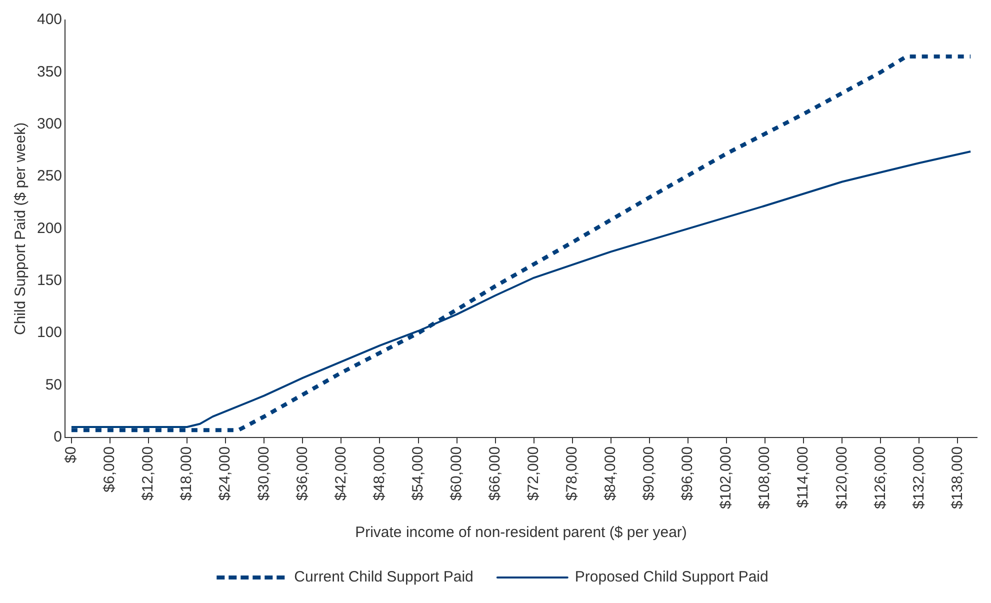 This screenshot has width=991, height=603. I want to click on x-tick-label: $66,000, so click(495, 473).